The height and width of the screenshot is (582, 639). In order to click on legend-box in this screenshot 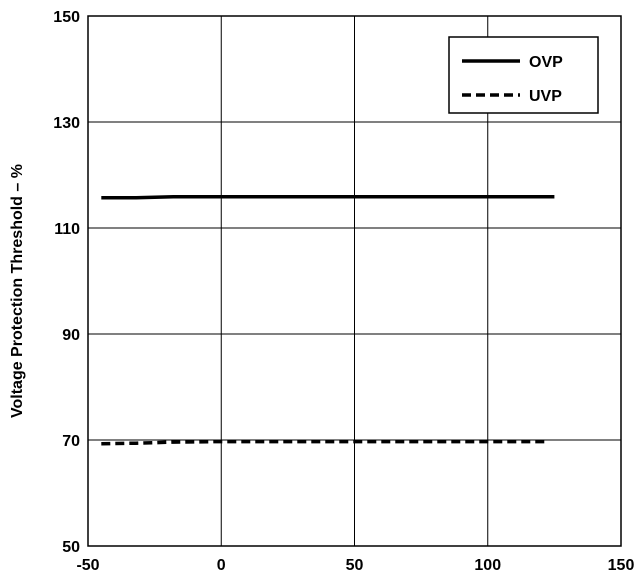, I will do `click(523, 75)`.